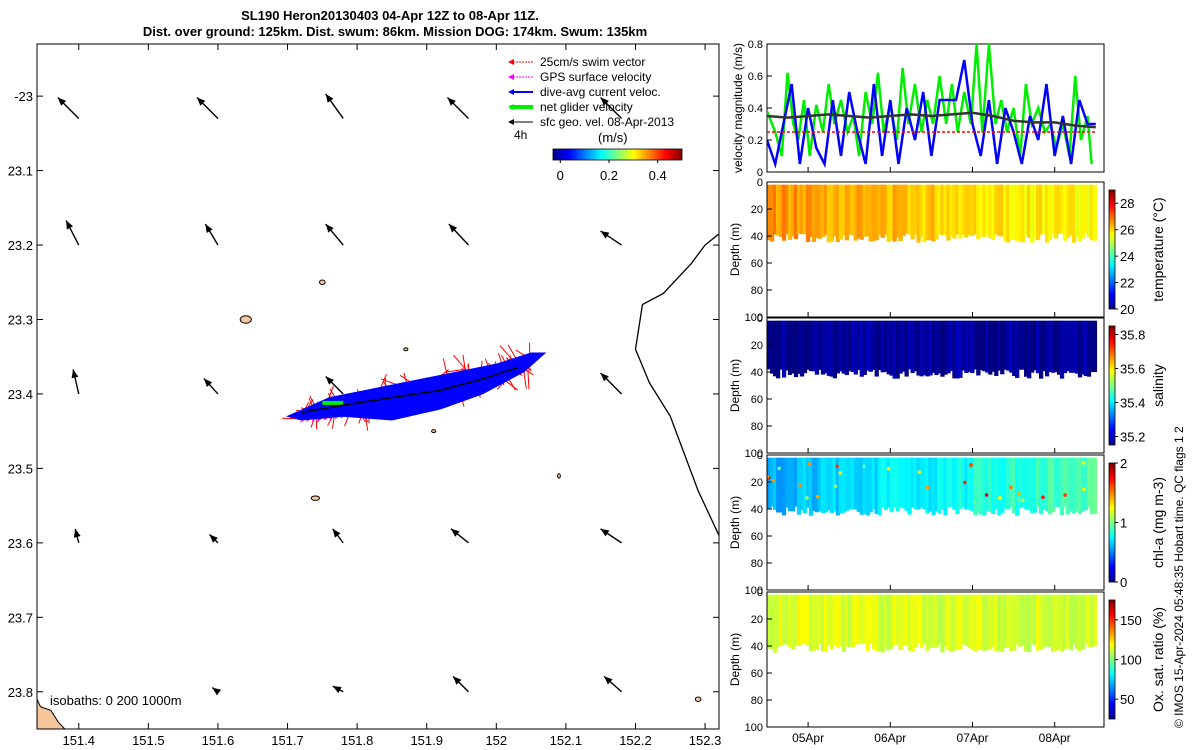 The height and width of the screenshot is (750, 1200). What do you see at coordinates (1132, 369) in the screenshot?
I see `colorbar-tick-label: 35.6` at bounding box center [1132, 369].